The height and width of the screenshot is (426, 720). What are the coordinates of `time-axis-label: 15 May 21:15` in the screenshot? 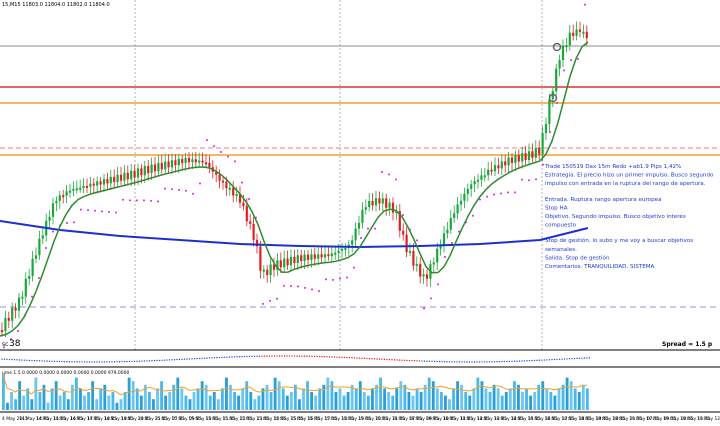 It's located at (390, 419).